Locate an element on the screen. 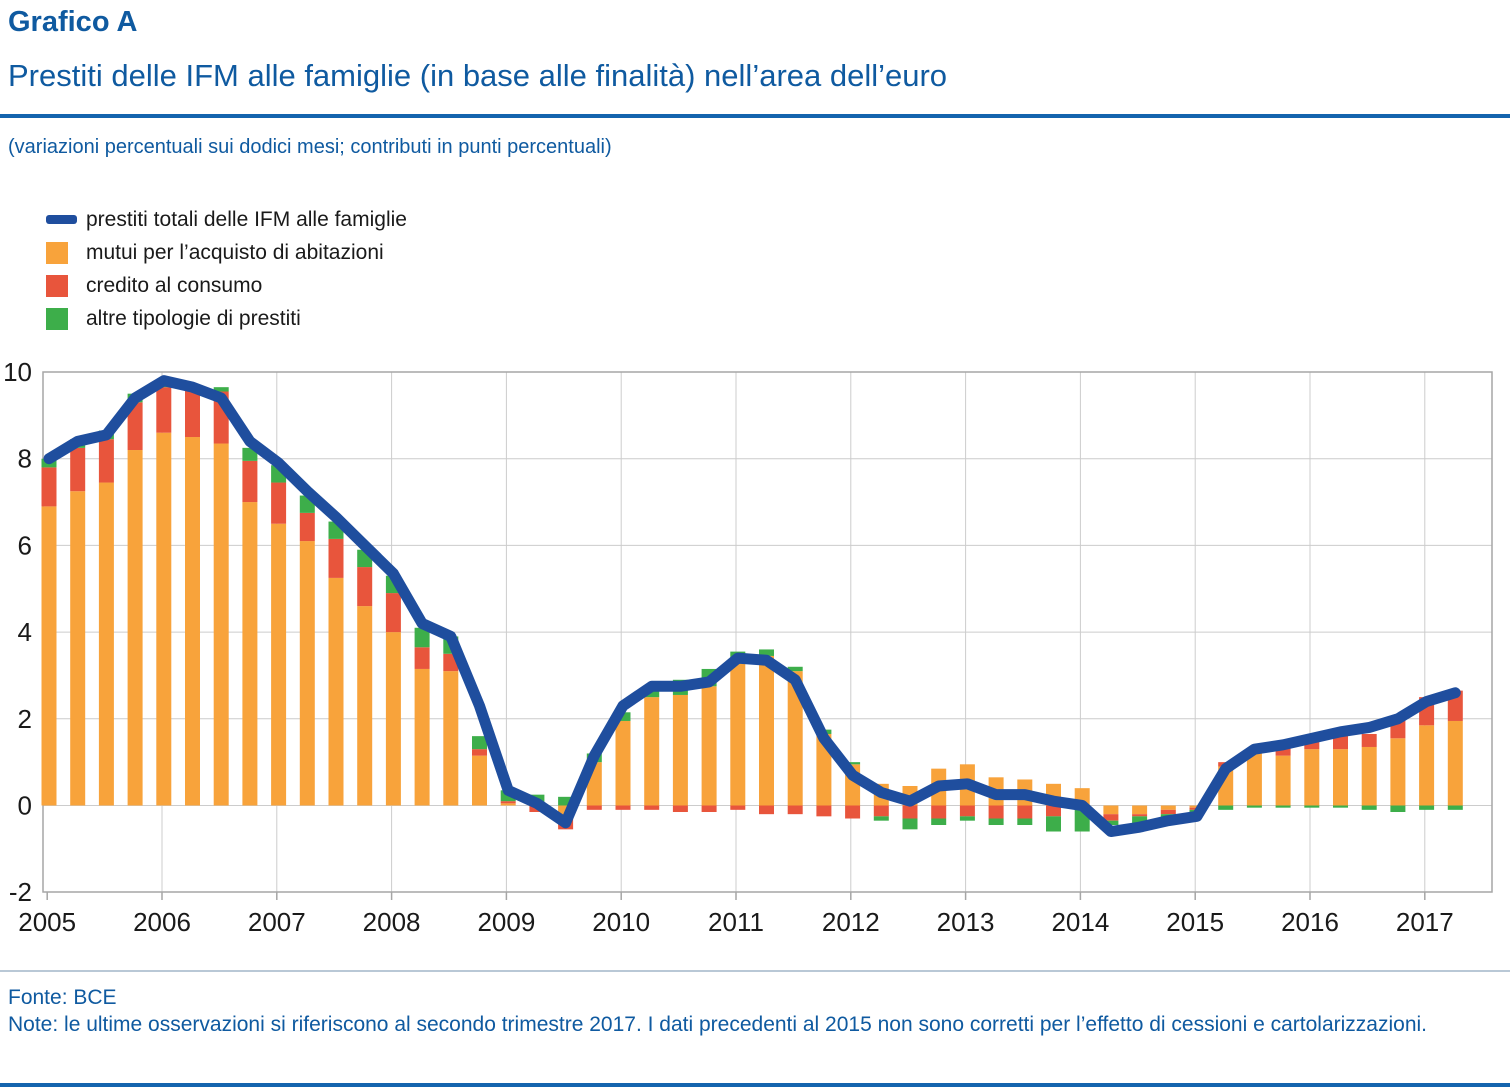 This screenshot has height=1090, width=1510. x-axis-label: 2008 is located at coordinates (392, 922).